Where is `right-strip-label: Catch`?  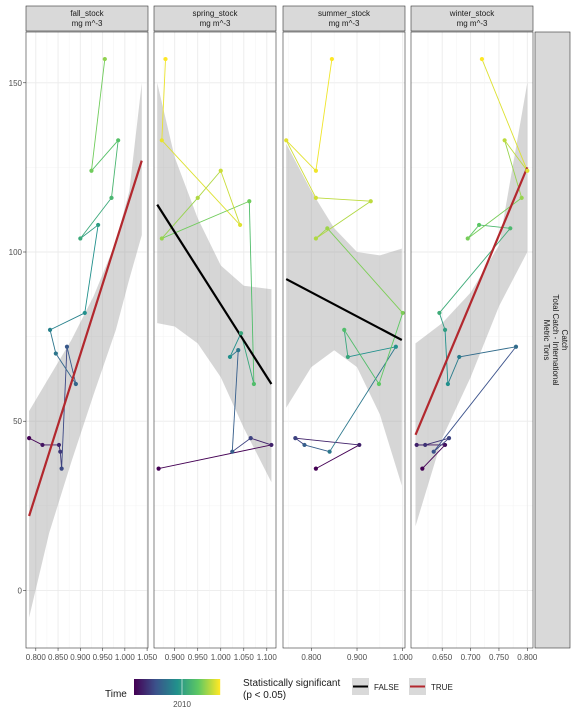
right-strip-label: Catch is located at coordinates (564, 340).